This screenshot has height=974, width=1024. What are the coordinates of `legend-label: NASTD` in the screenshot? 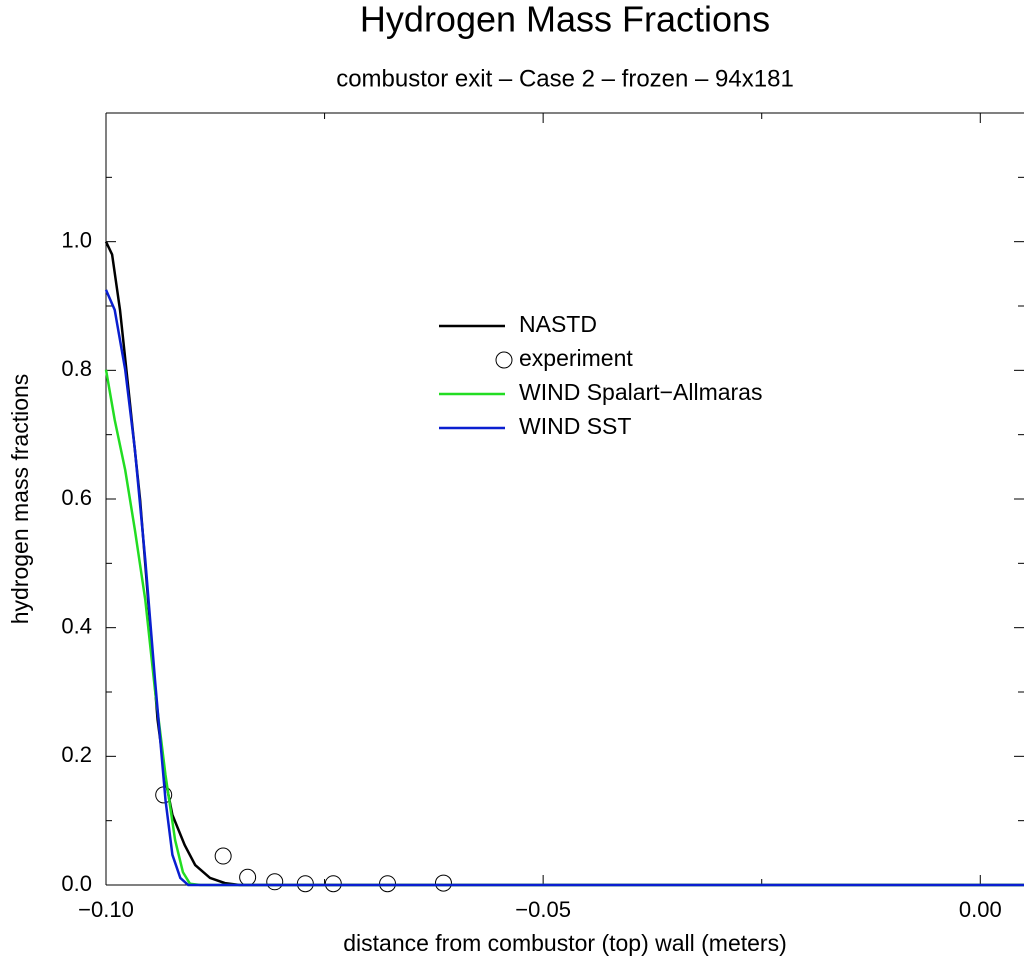 It's located at (558, 324).